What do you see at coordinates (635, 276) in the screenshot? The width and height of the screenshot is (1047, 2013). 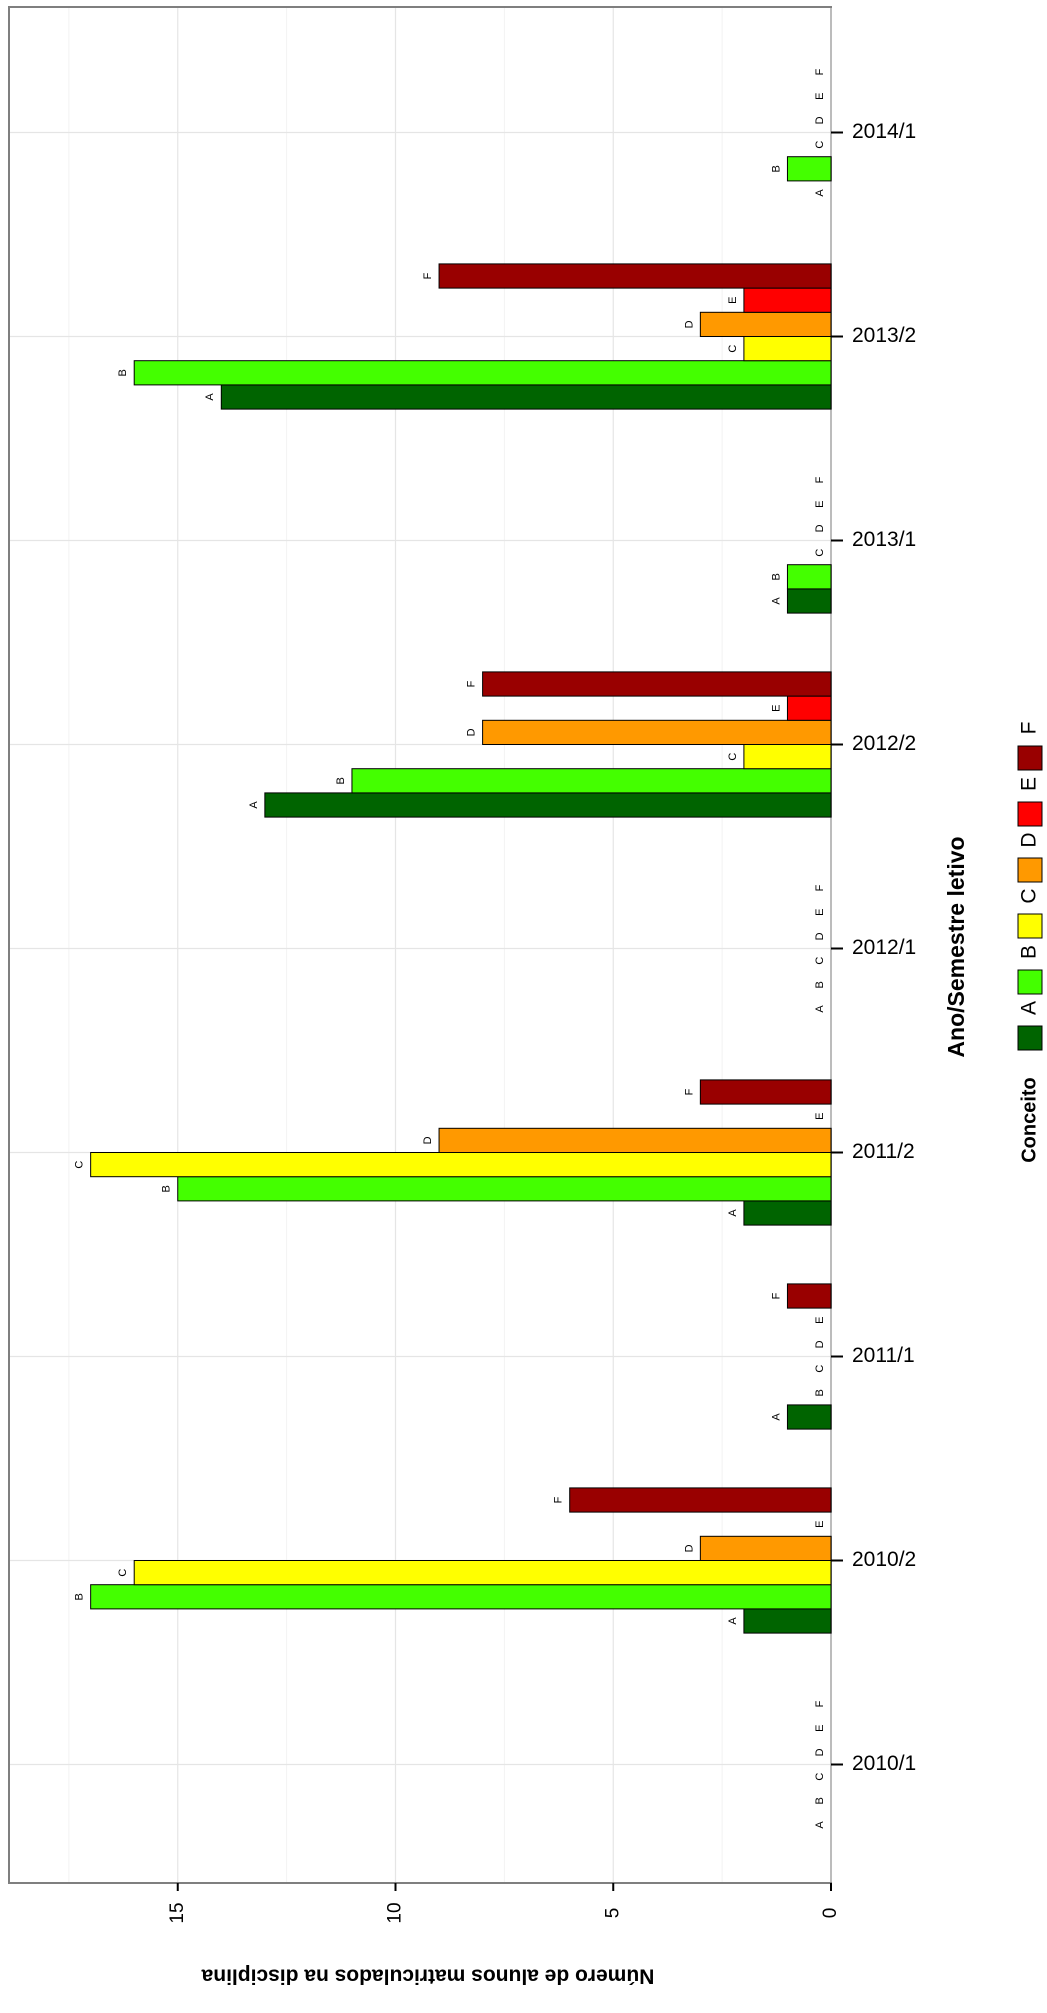 I see `bar-2013/2-F` at bounding box center [635, 276].